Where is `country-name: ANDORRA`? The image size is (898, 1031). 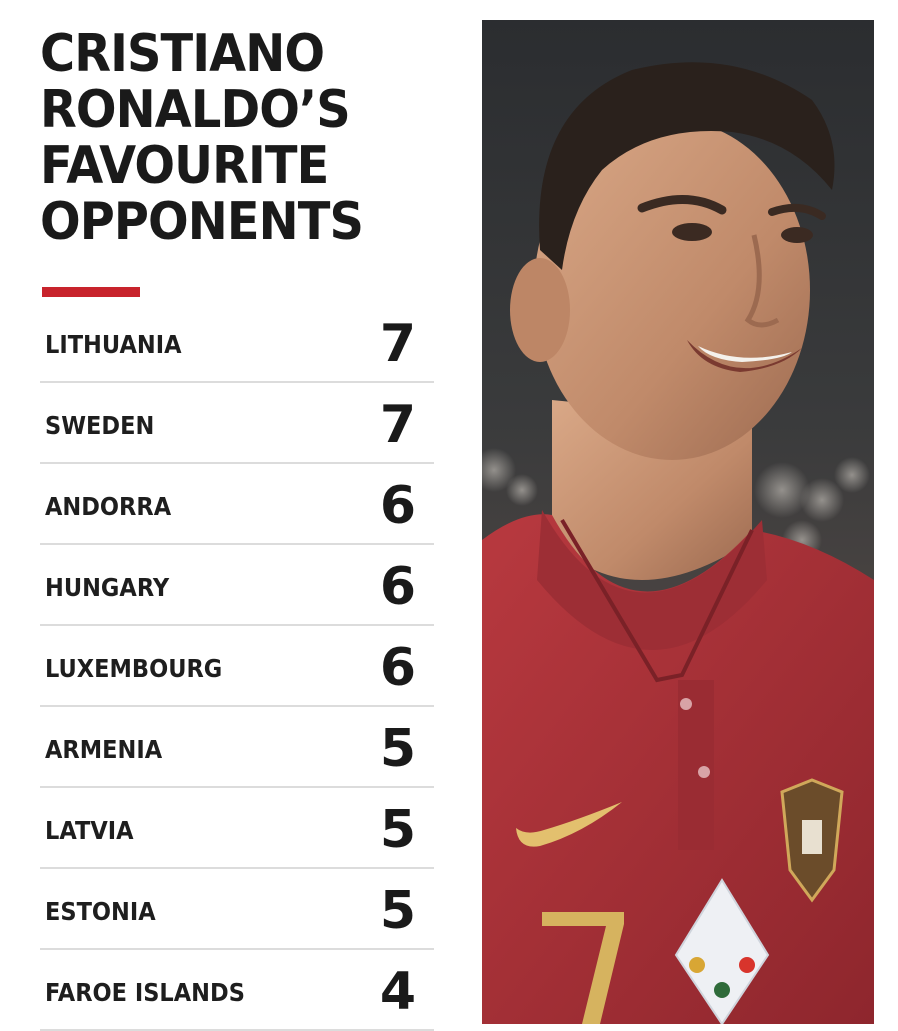
country-name: ANDORRA is located at coordinates (108, 506).